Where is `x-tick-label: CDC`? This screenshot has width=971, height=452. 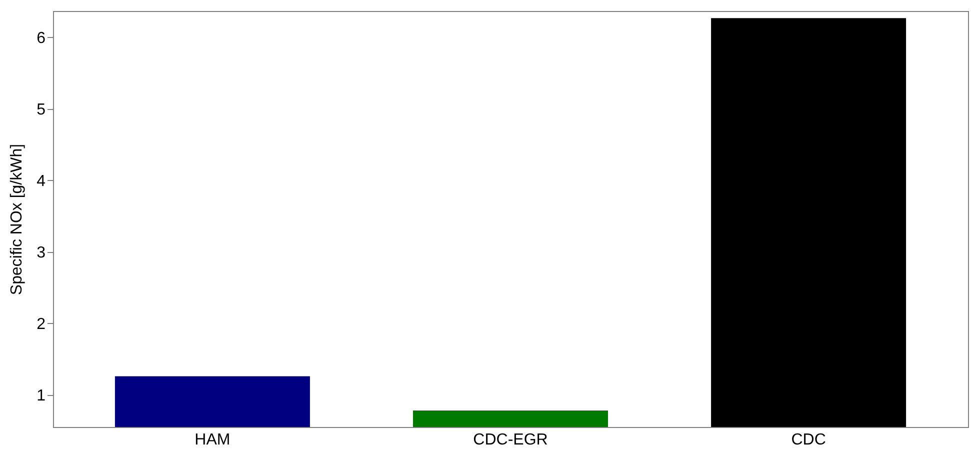
x-tick-label: CDC is located at coordinates (808, 440).